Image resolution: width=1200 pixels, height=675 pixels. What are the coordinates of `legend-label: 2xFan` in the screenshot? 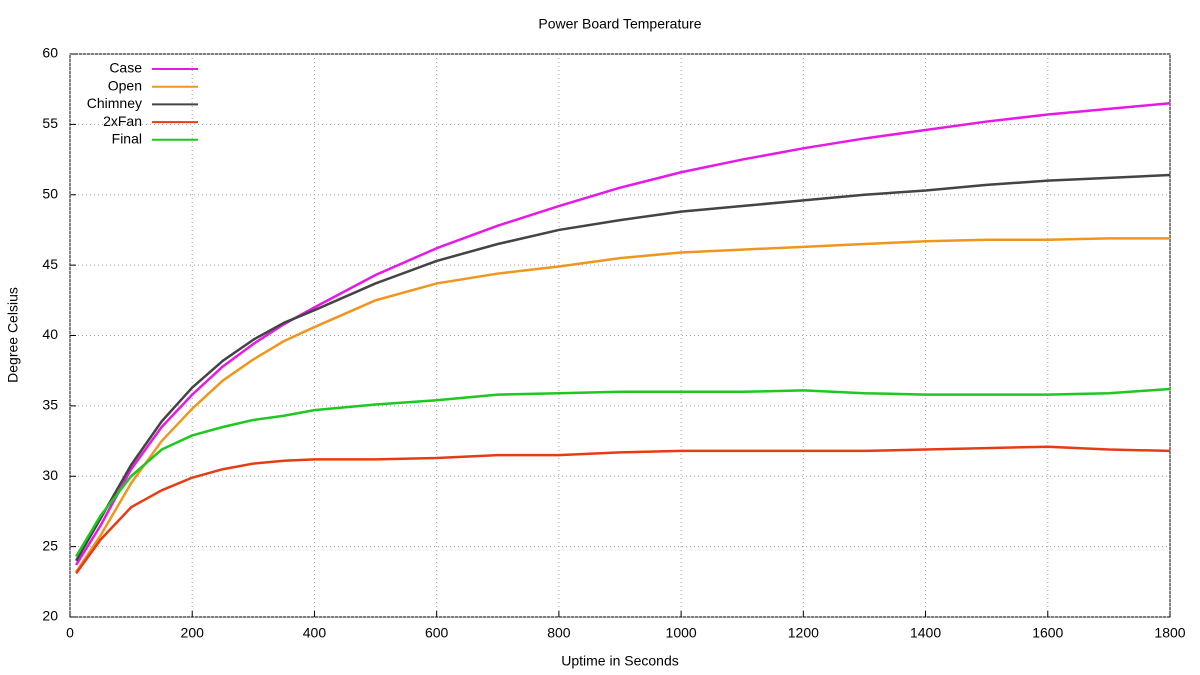 It's located at (122, 121).